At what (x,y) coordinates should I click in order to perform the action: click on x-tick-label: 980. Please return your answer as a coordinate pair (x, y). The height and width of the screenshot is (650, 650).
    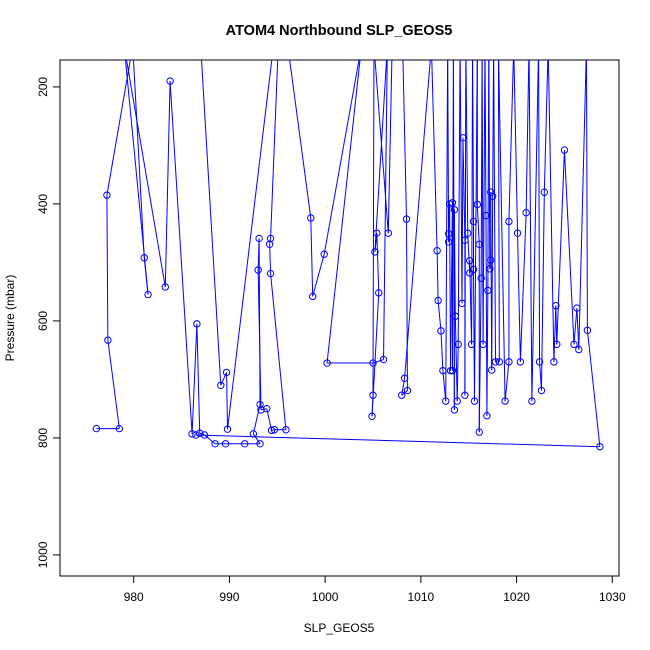
    Looking at the image, I should click on (134, 597).